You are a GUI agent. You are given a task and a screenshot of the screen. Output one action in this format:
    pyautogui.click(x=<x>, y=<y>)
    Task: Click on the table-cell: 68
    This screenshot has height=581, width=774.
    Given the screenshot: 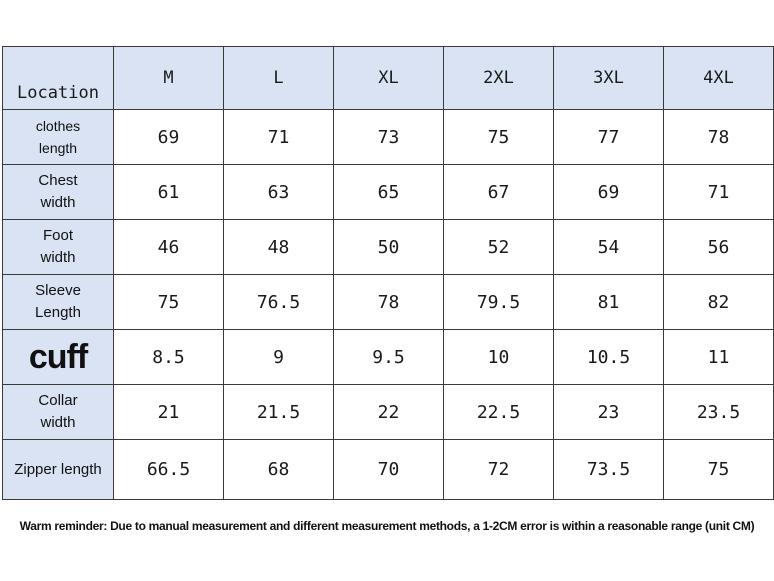 What is the action you would take?
    pyautogui.click(x=278, y=469)
    